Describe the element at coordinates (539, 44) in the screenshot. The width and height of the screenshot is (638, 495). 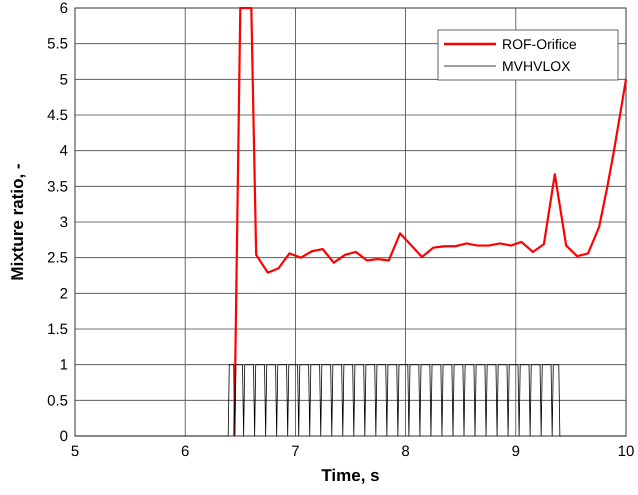
I see `legend-label: ROF-Orifice` at that location.